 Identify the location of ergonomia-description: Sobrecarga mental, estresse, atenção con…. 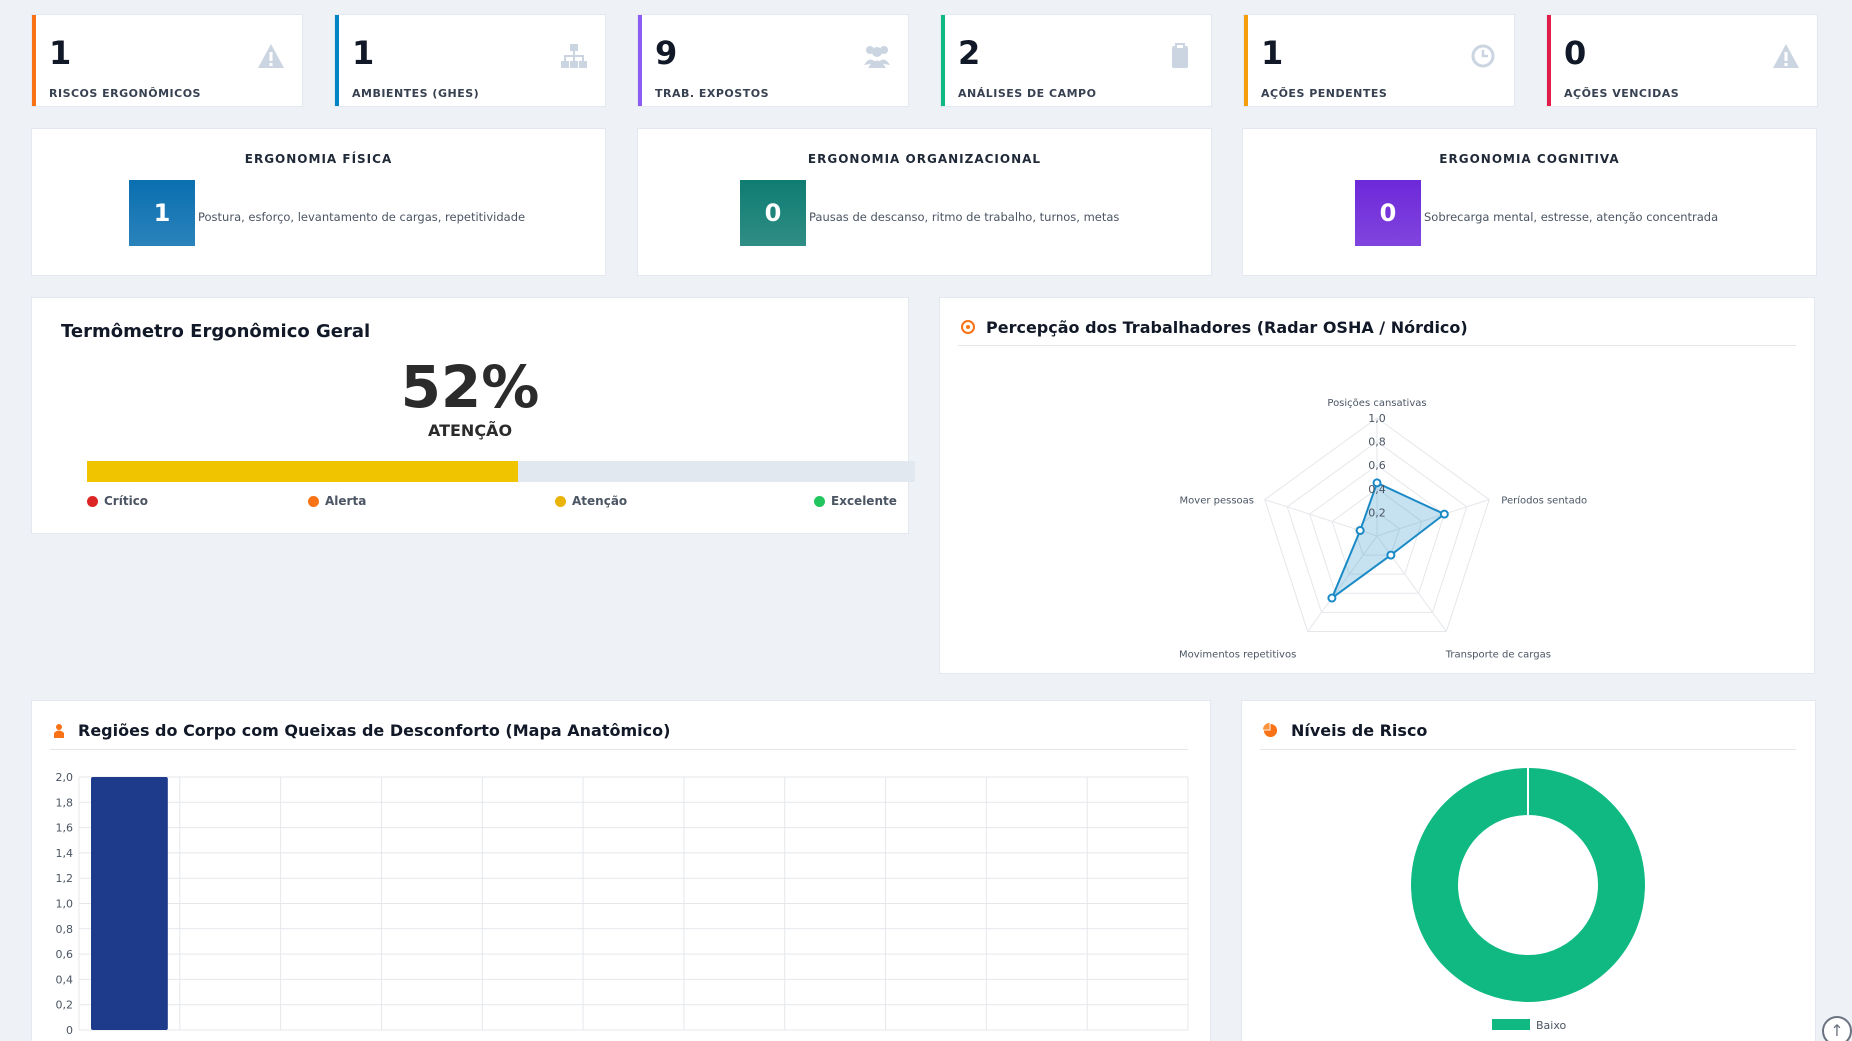
(1571, 217).